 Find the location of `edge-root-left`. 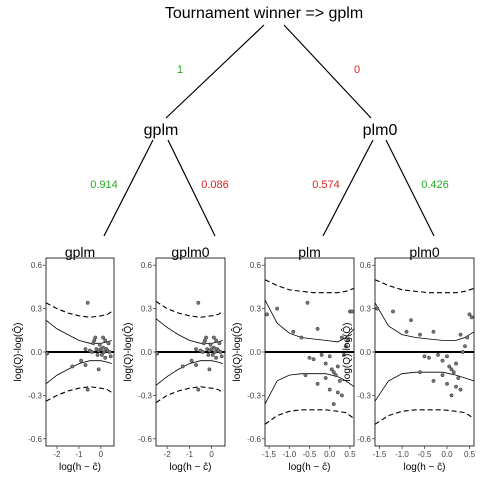

edge-root-left is located at coordinates (215, 71).